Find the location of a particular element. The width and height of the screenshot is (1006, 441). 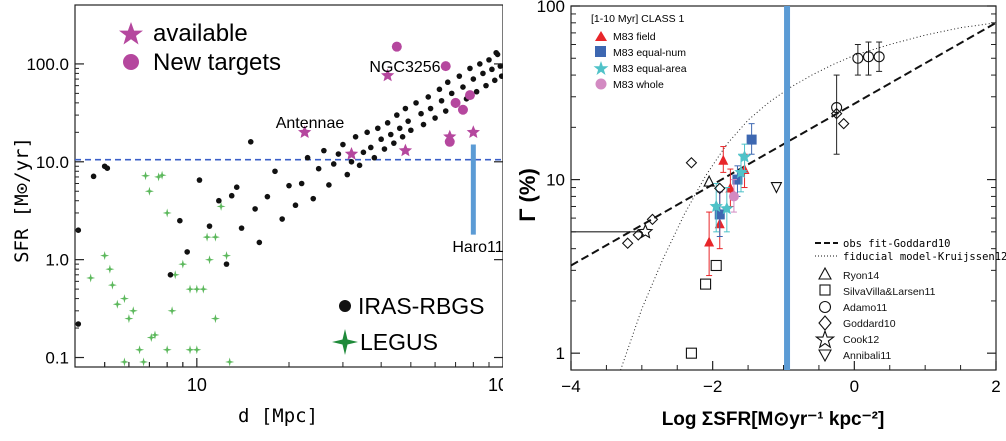

legend-m83-field-label: M83 field is located at coordinates (634, 37).